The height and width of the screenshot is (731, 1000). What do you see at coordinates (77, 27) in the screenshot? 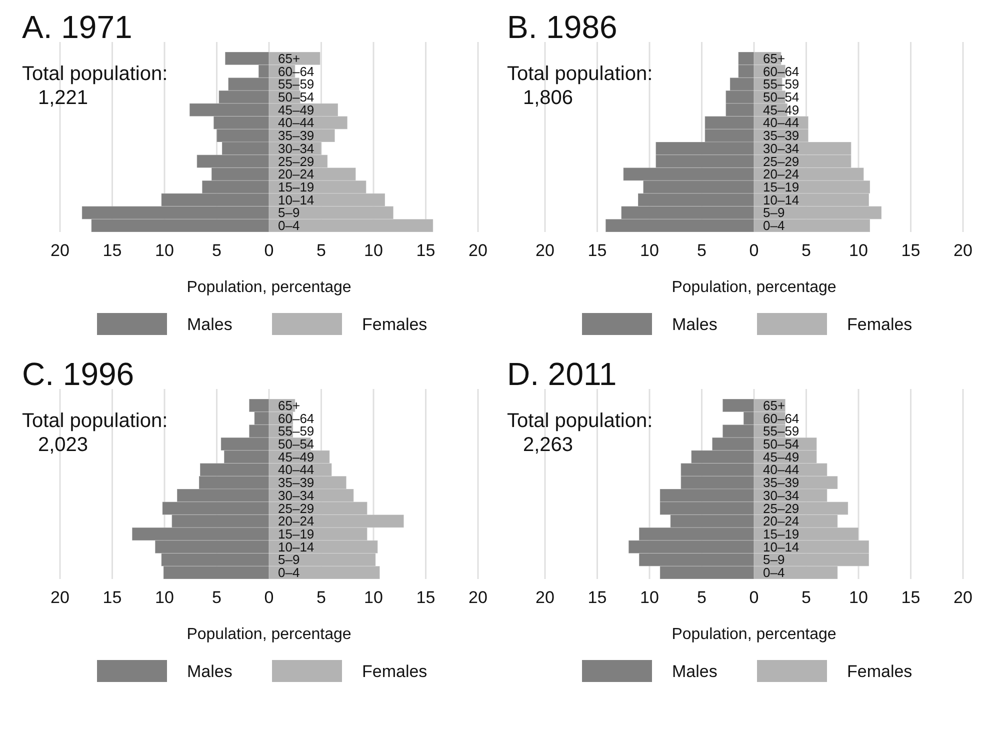
I see `chart-title: A. 1971` at bounding box center [77, 27].